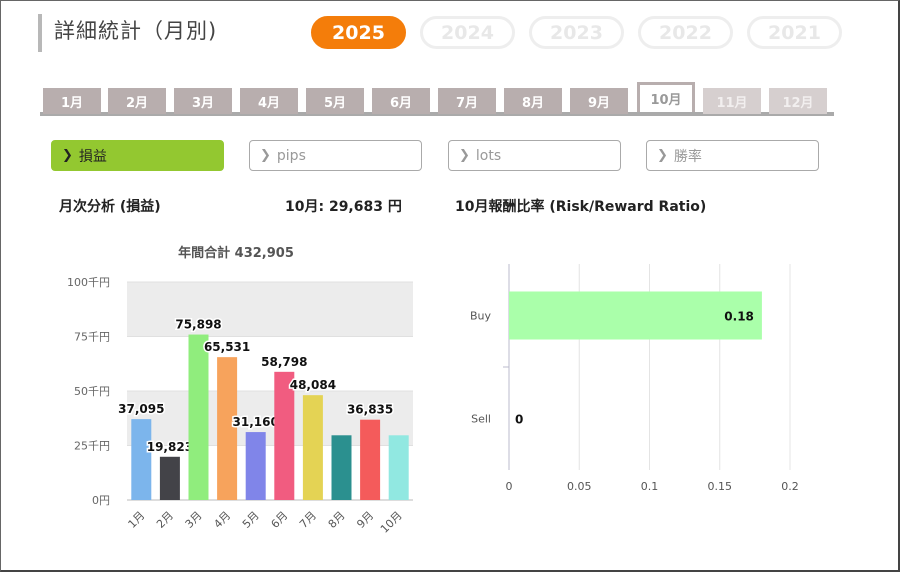 This screenshot has width=900, height=572. Describe the element at coordinates (141, 409) in the screenshot. I see `bar-data-label: 37,095` at that location.